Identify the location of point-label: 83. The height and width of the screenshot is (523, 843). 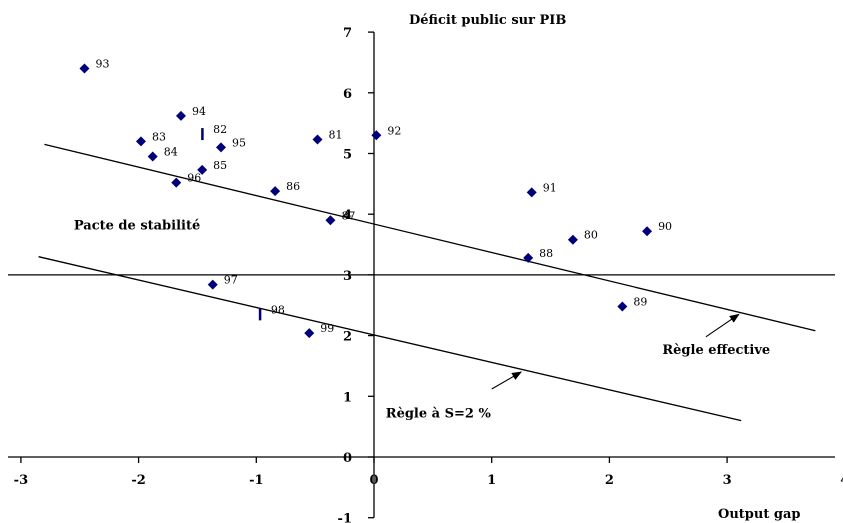
(159, 136).